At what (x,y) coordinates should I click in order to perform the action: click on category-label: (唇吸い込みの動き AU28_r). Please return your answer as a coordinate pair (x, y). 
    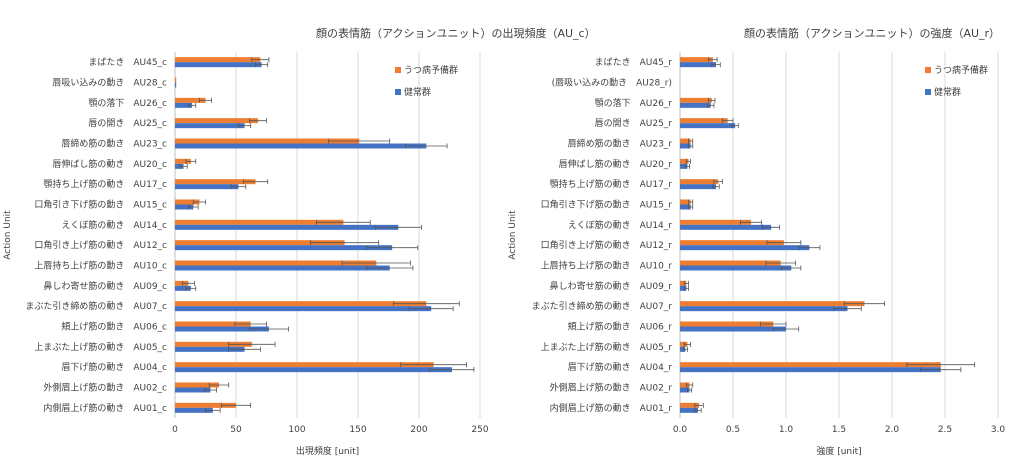
    Looking at the image, I should click on (612, 83).